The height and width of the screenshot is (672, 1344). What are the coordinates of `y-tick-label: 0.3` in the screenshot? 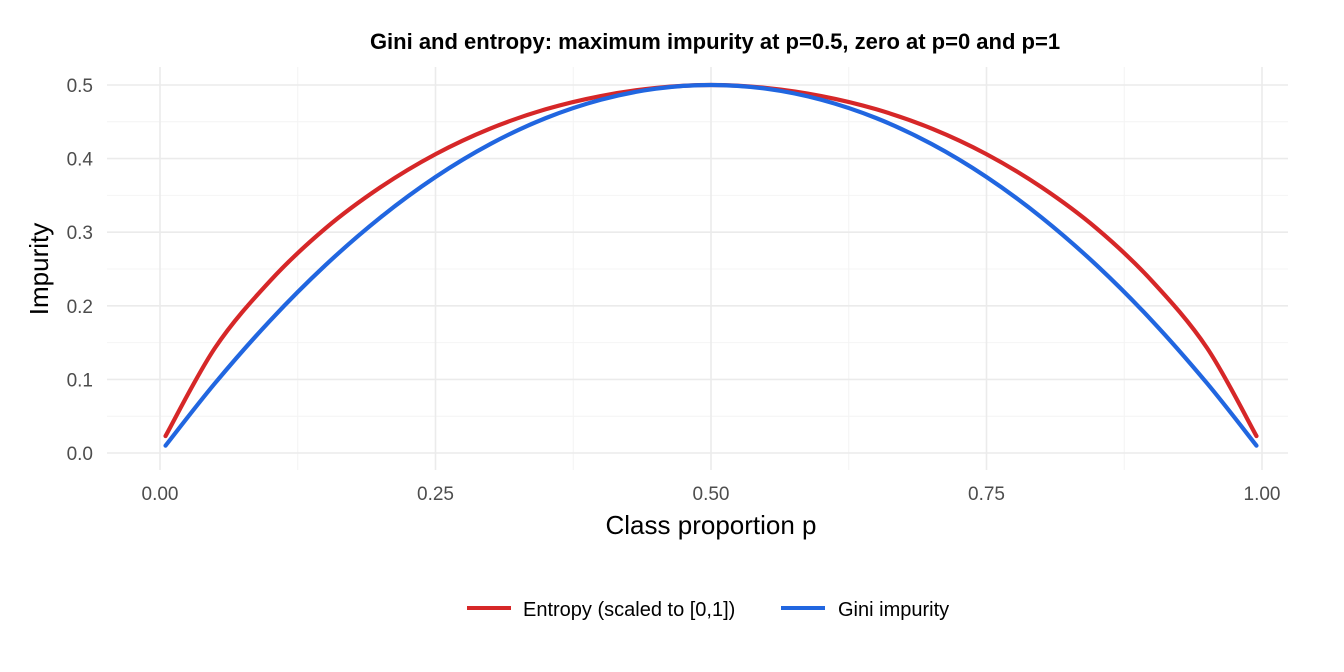 It's located at (80, 233).